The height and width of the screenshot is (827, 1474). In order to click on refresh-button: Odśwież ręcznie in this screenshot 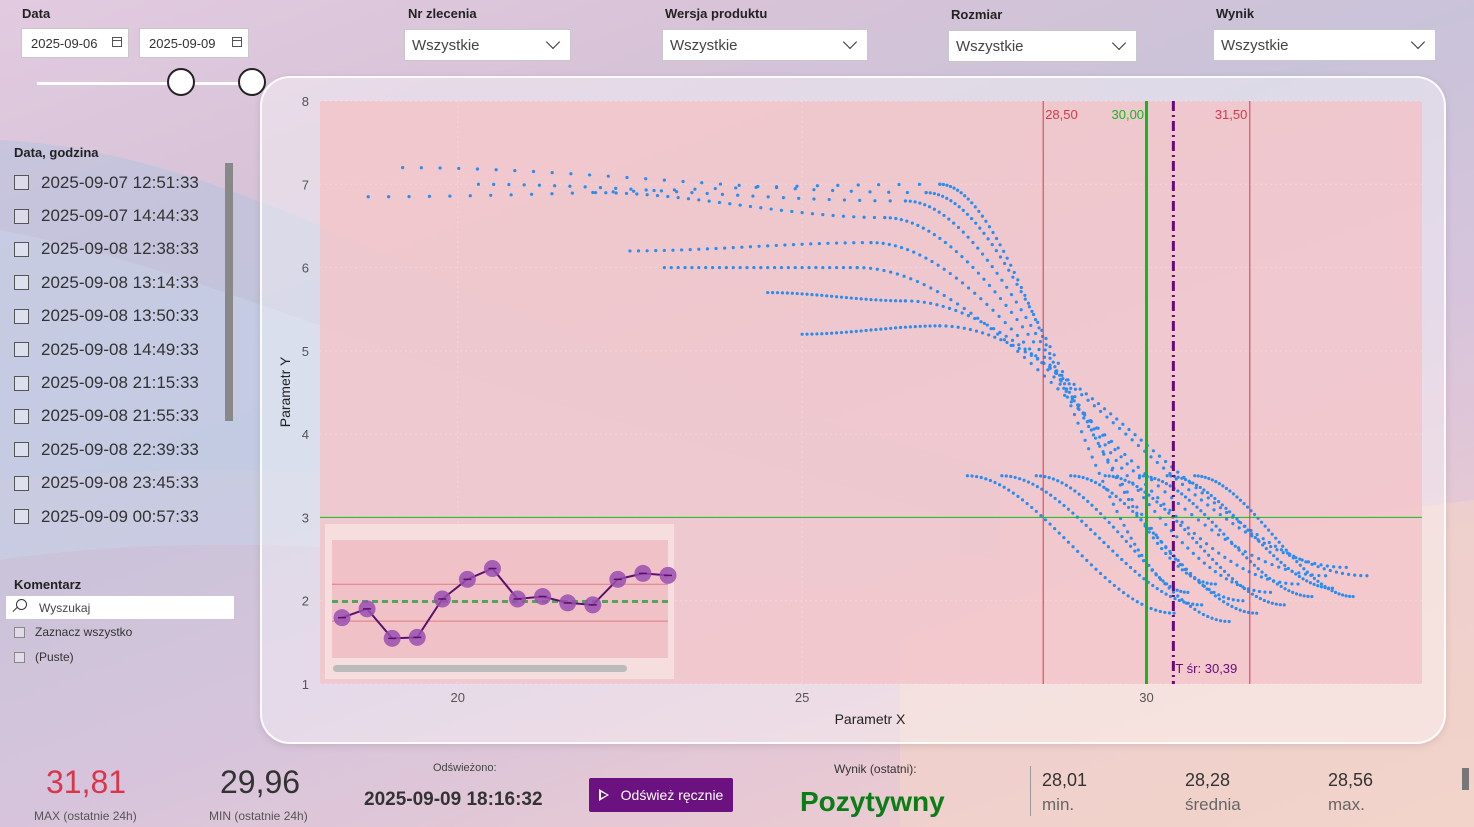, I will do `click(661, 795)`.